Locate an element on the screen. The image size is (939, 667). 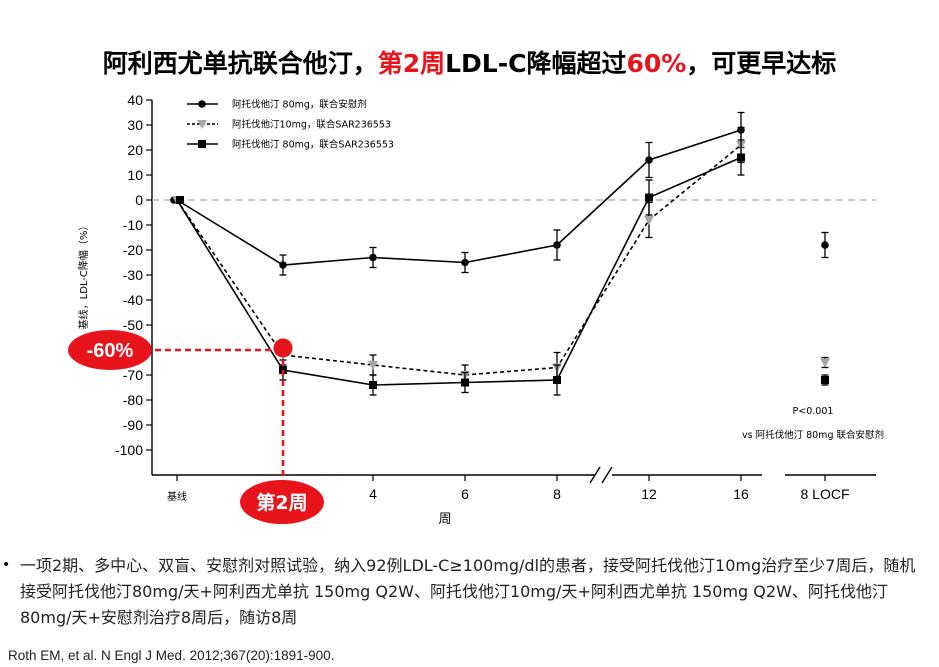
title-part5: ，可更早达标 is located at coordinates (761, 63).